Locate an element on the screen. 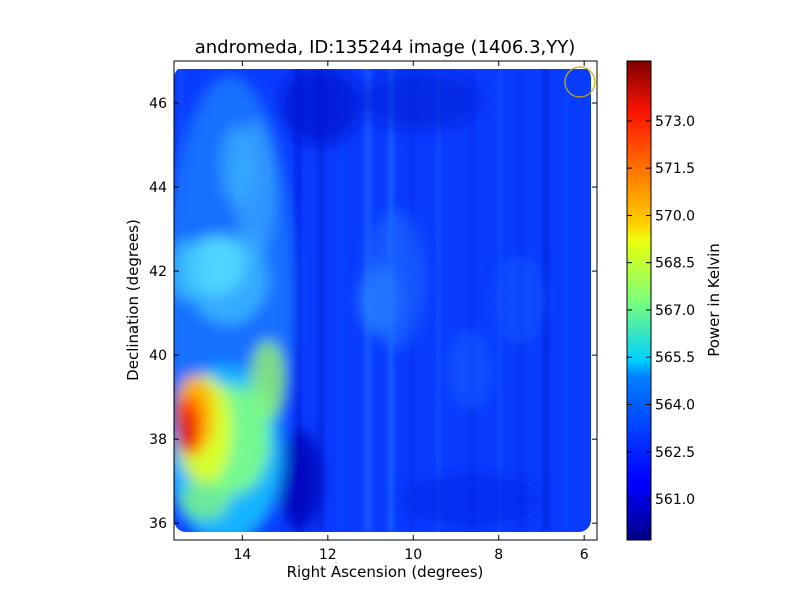  y-axis-label: Declination (degrees) is located at coordinates (133, 300).